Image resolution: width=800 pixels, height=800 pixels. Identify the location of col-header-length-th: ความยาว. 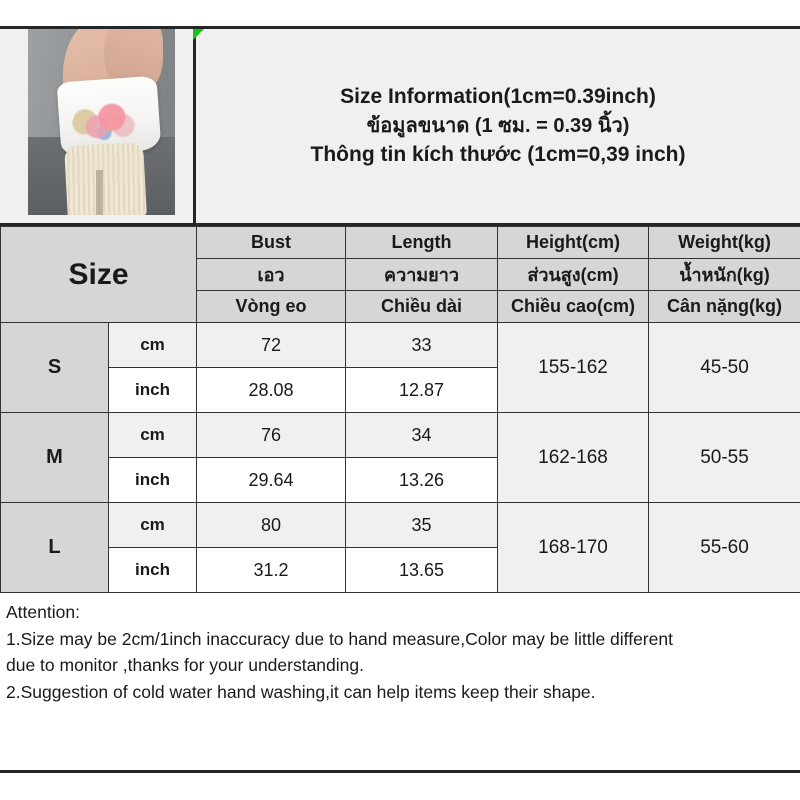
(421, 274).